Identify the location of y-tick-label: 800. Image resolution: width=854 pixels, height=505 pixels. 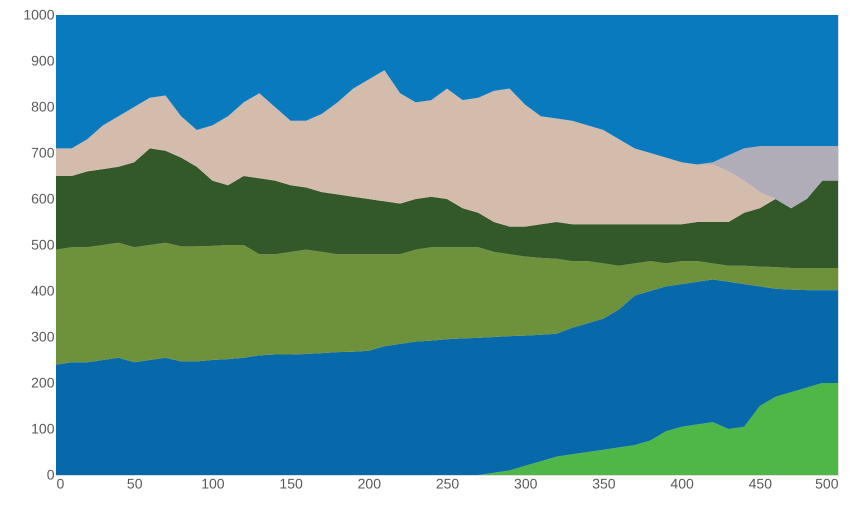
(43, 106).